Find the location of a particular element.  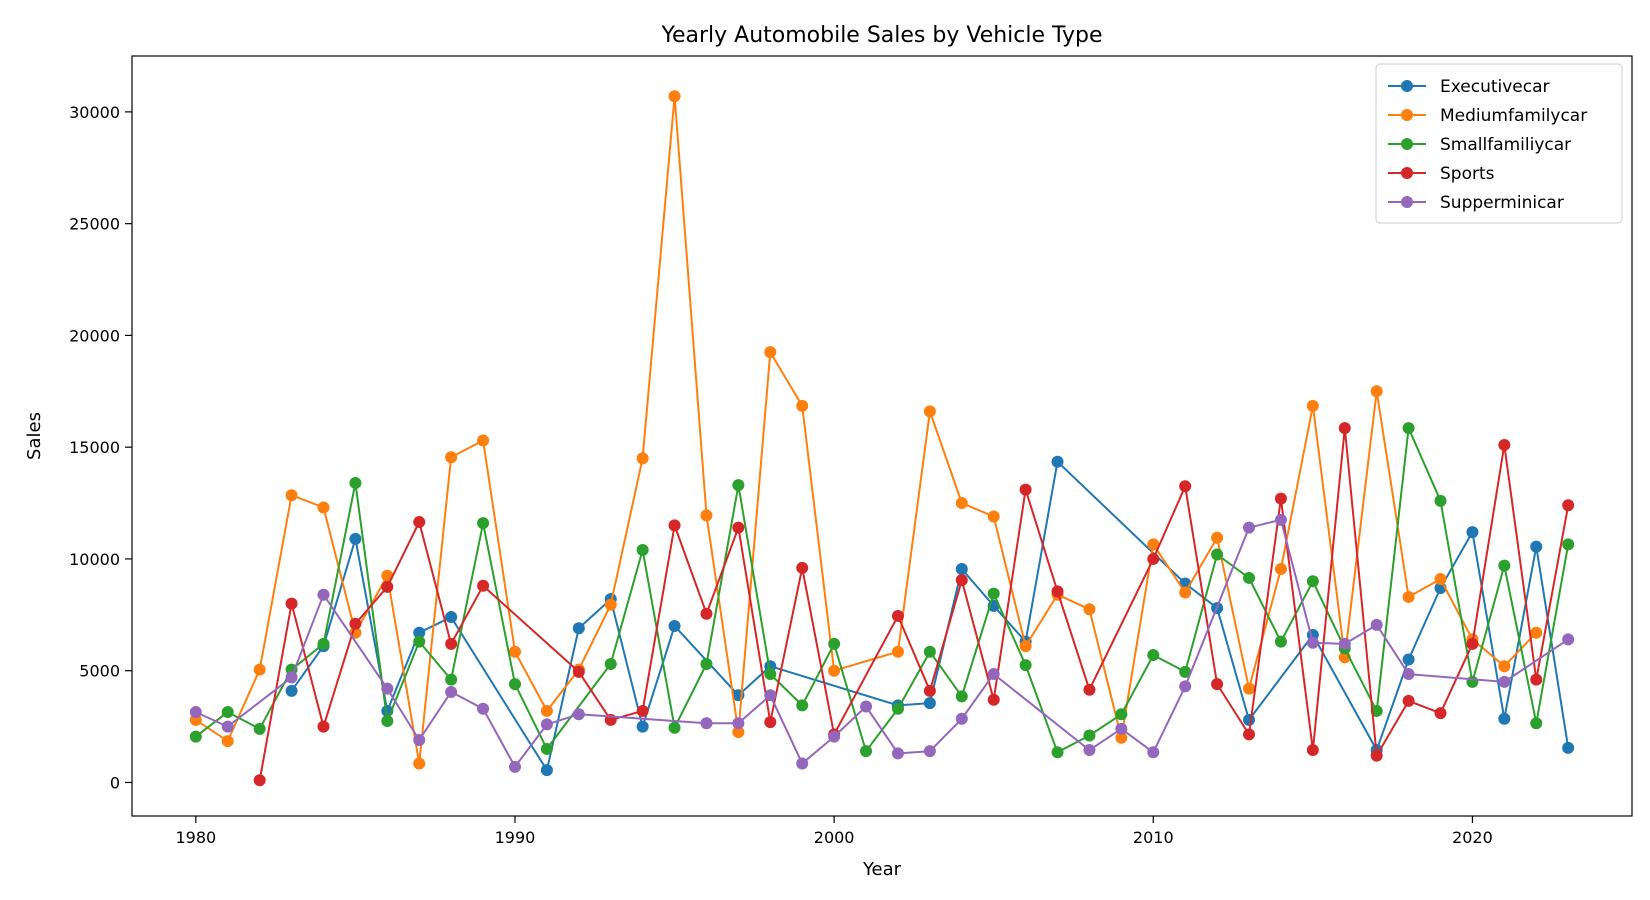

legend-item: Sports is located at coordinates (1441, 174).